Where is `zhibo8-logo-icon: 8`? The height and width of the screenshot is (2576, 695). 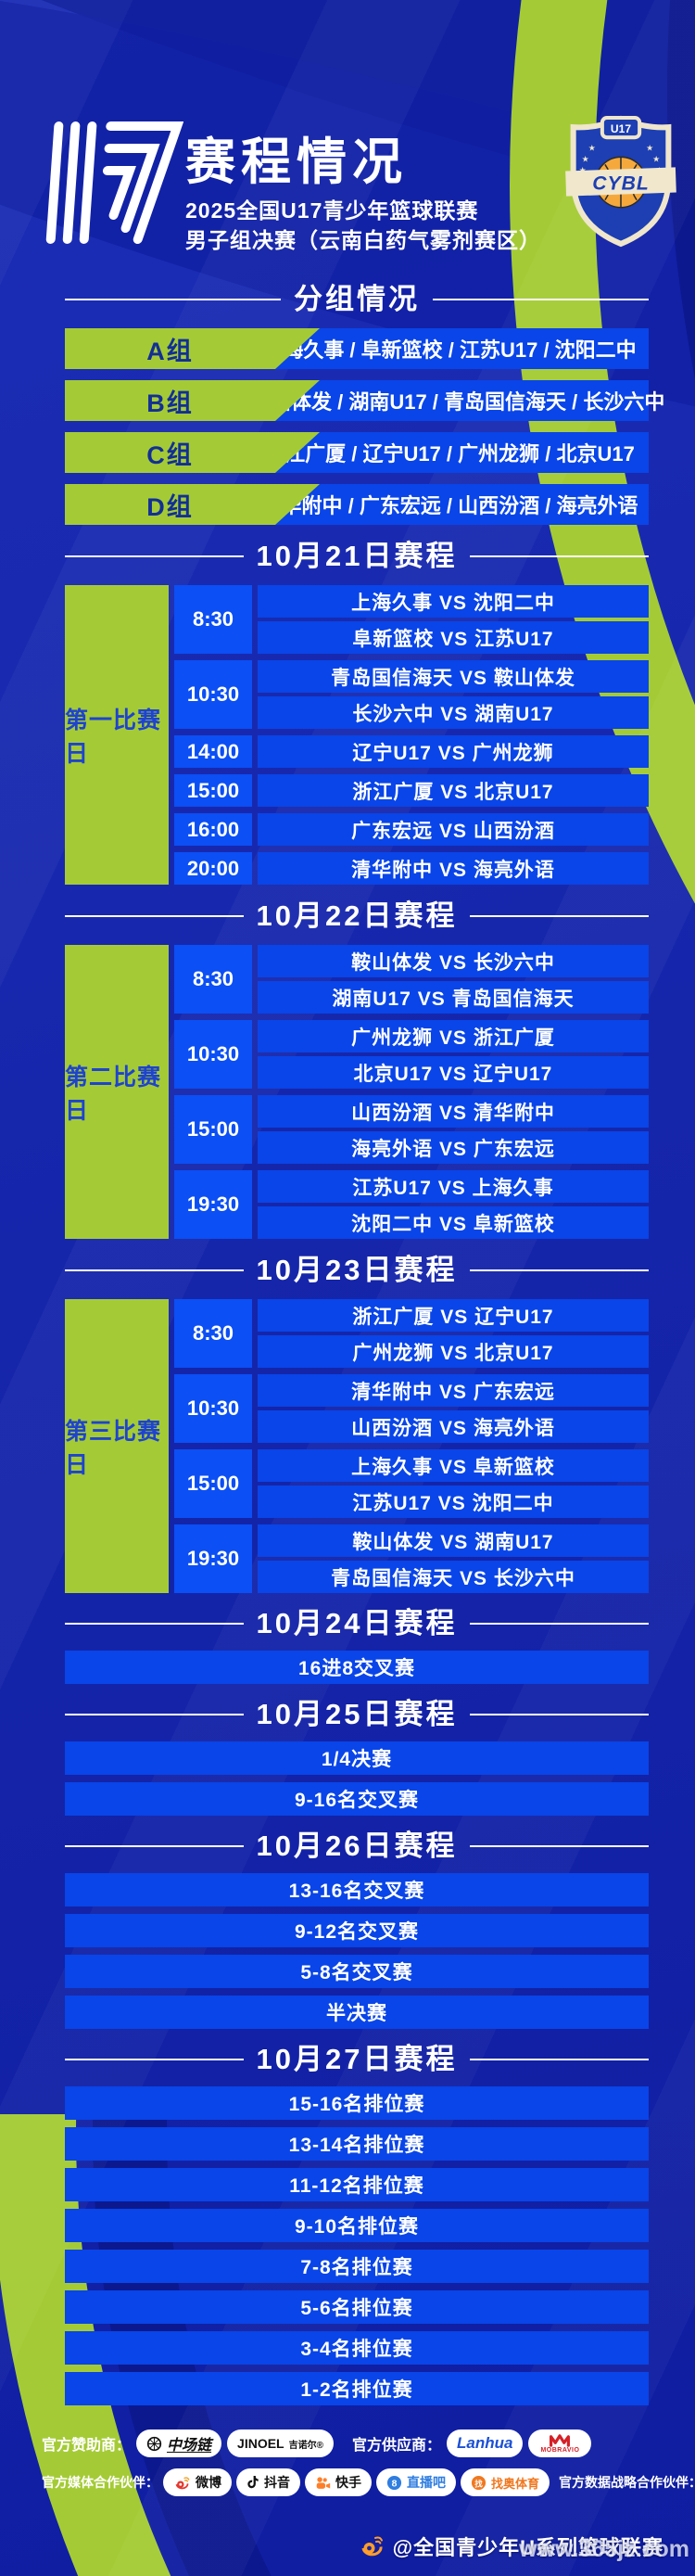
zhibo8-logo-icon: 8 is located at coordinates (394, 2483).